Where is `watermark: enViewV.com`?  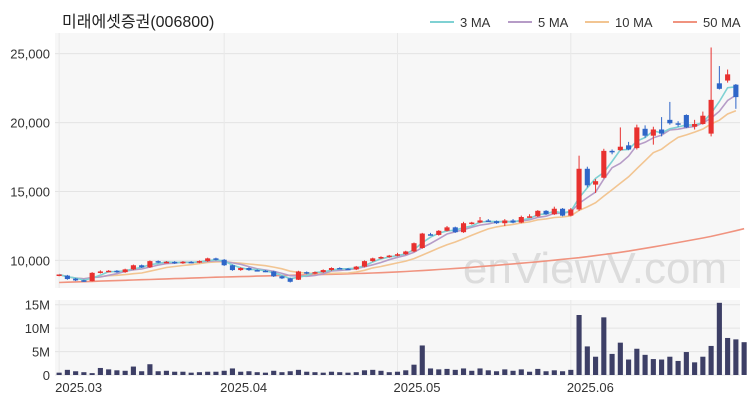
watermark: enViewV.com is located at coordinates (595, 268).